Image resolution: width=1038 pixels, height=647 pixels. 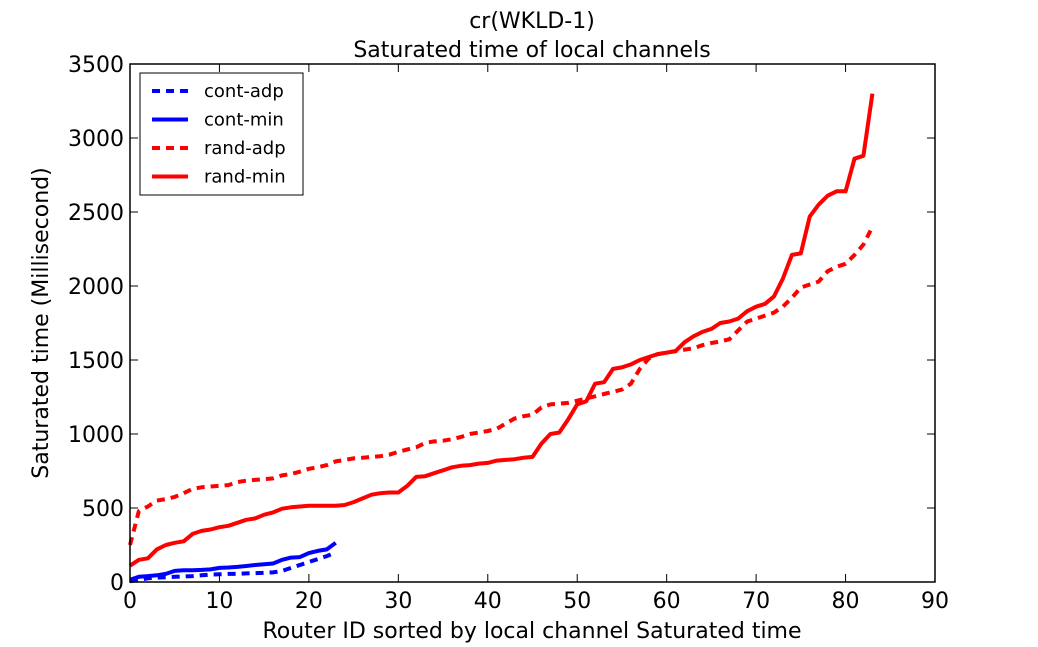 I want to click on x-tick-label: 60, so click(x=667, y=601).